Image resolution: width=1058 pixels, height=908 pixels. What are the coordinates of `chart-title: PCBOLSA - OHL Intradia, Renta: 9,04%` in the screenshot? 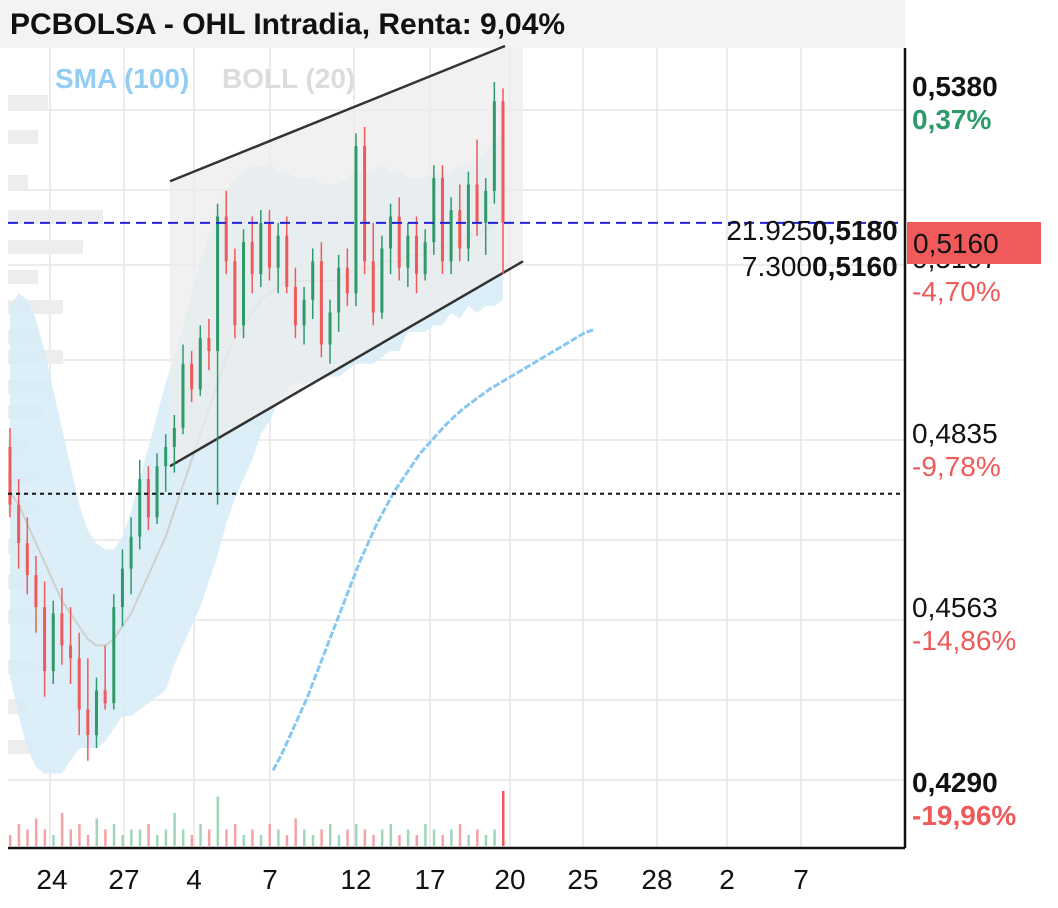 It's located at (288, 24).